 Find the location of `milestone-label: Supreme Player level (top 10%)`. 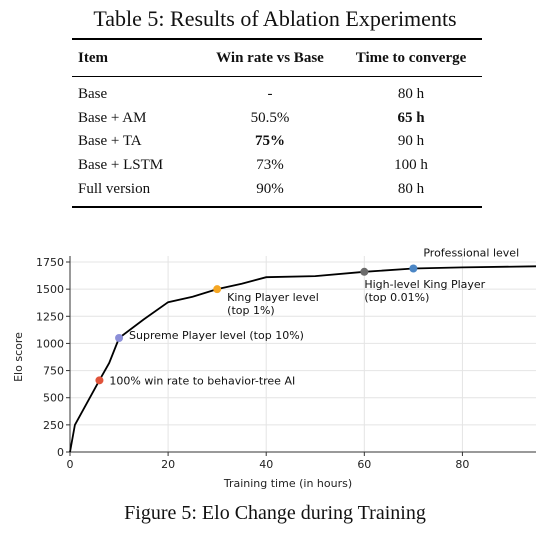

milestone-label: Supreme Player level (top 10%) is located at coordinates (216, 335).